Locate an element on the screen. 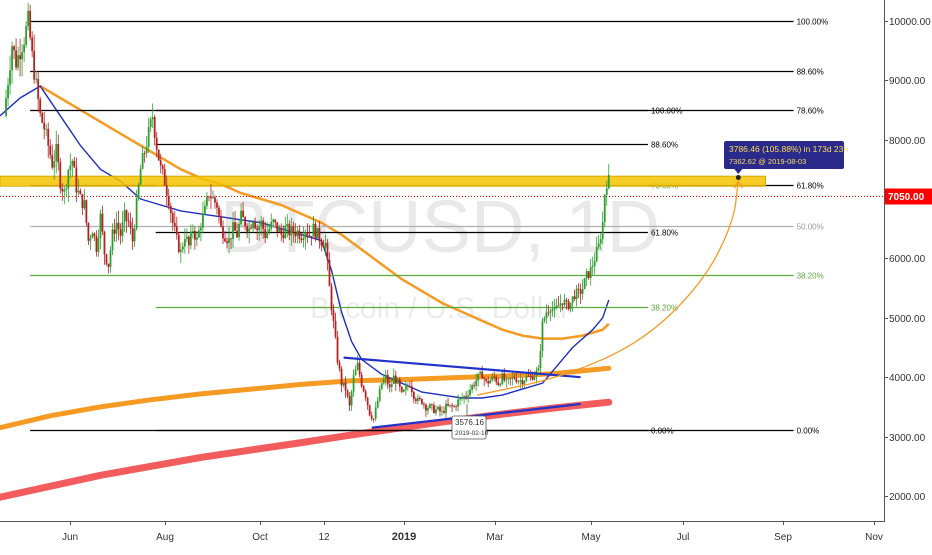  fib-short-label-3: 61.80% is located at coordinates (664, 233).